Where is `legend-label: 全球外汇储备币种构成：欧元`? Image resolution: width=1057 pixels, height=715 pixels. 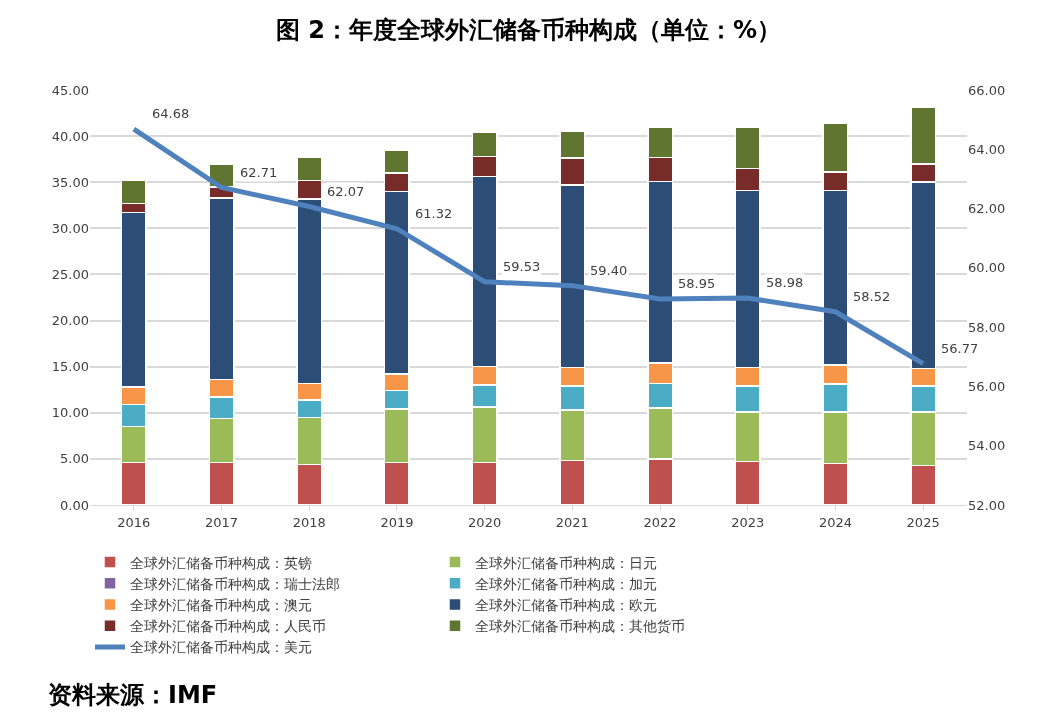 legend-label: 全球外汇储备币种构成：欧元 is located at coordinates (566, 604).